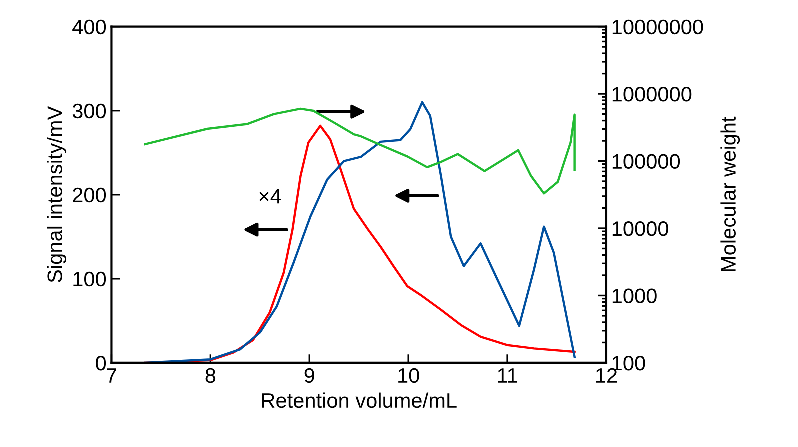  What do you see at coordinates (211, 376) in the screenshot?
I see `x-tick-label: 8` at bounding box center [211, 376].